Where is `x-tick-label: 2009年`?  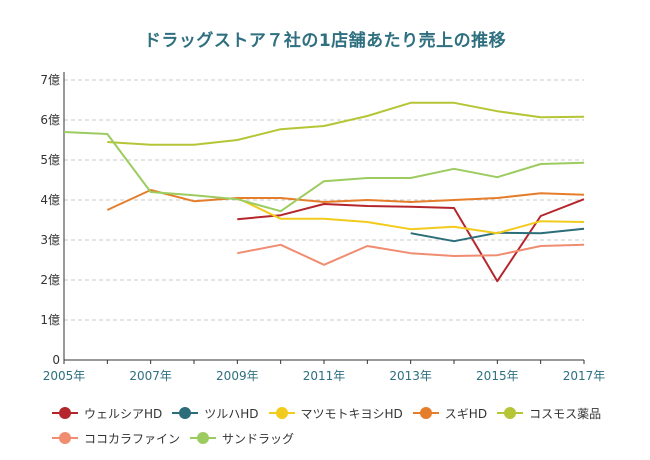 x-tick-label: 2009年 is located at coordinates (237, 376).